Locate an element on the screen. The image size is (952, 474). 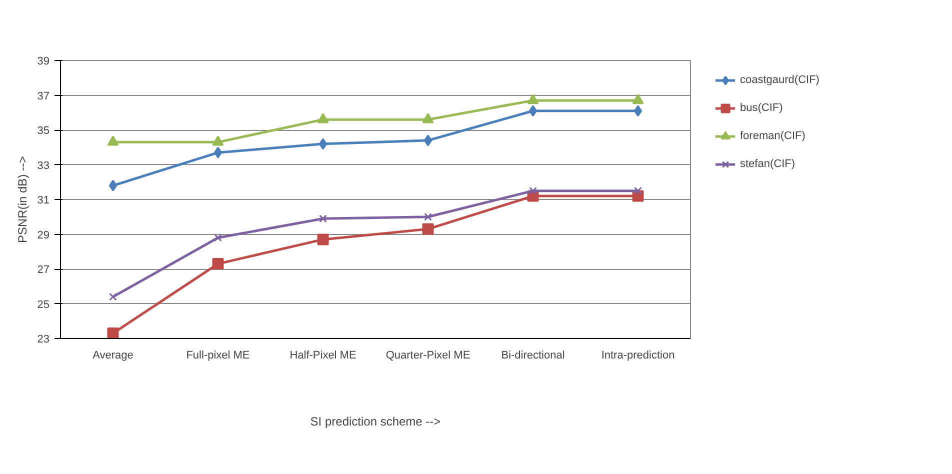
y-tick-label: 23 is located at coordinates (43, 340).